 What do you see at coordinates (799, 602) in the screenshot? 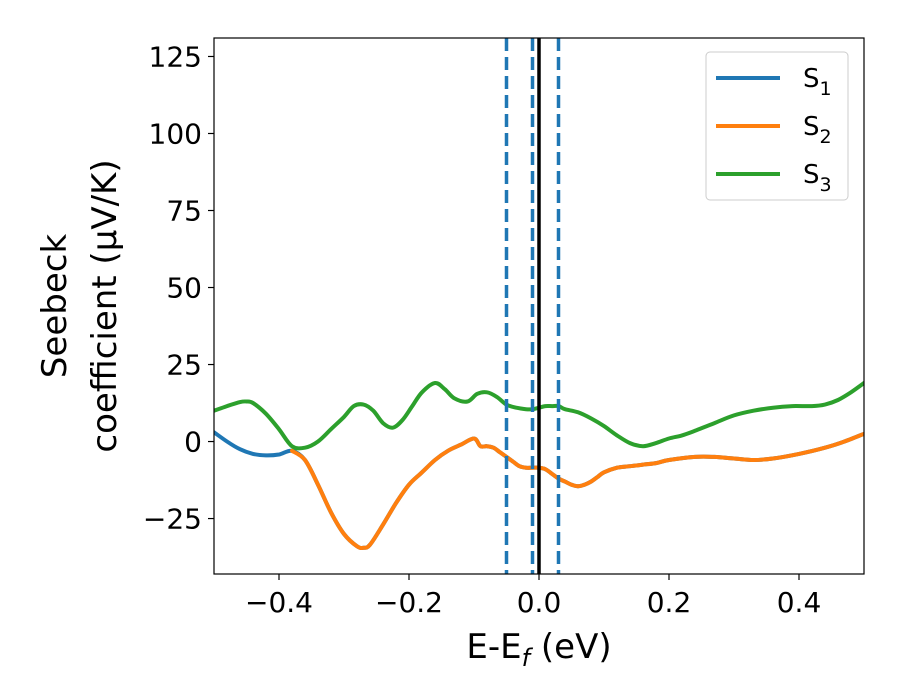
I see `x-tick-label: 0.4` at bounding box center [799, 602].